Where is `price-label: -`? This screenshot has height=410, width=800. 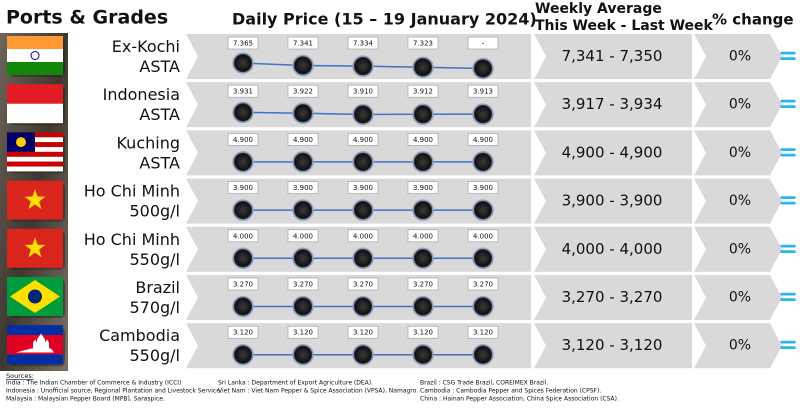
price-label: - is located at coordinates (483, 44).